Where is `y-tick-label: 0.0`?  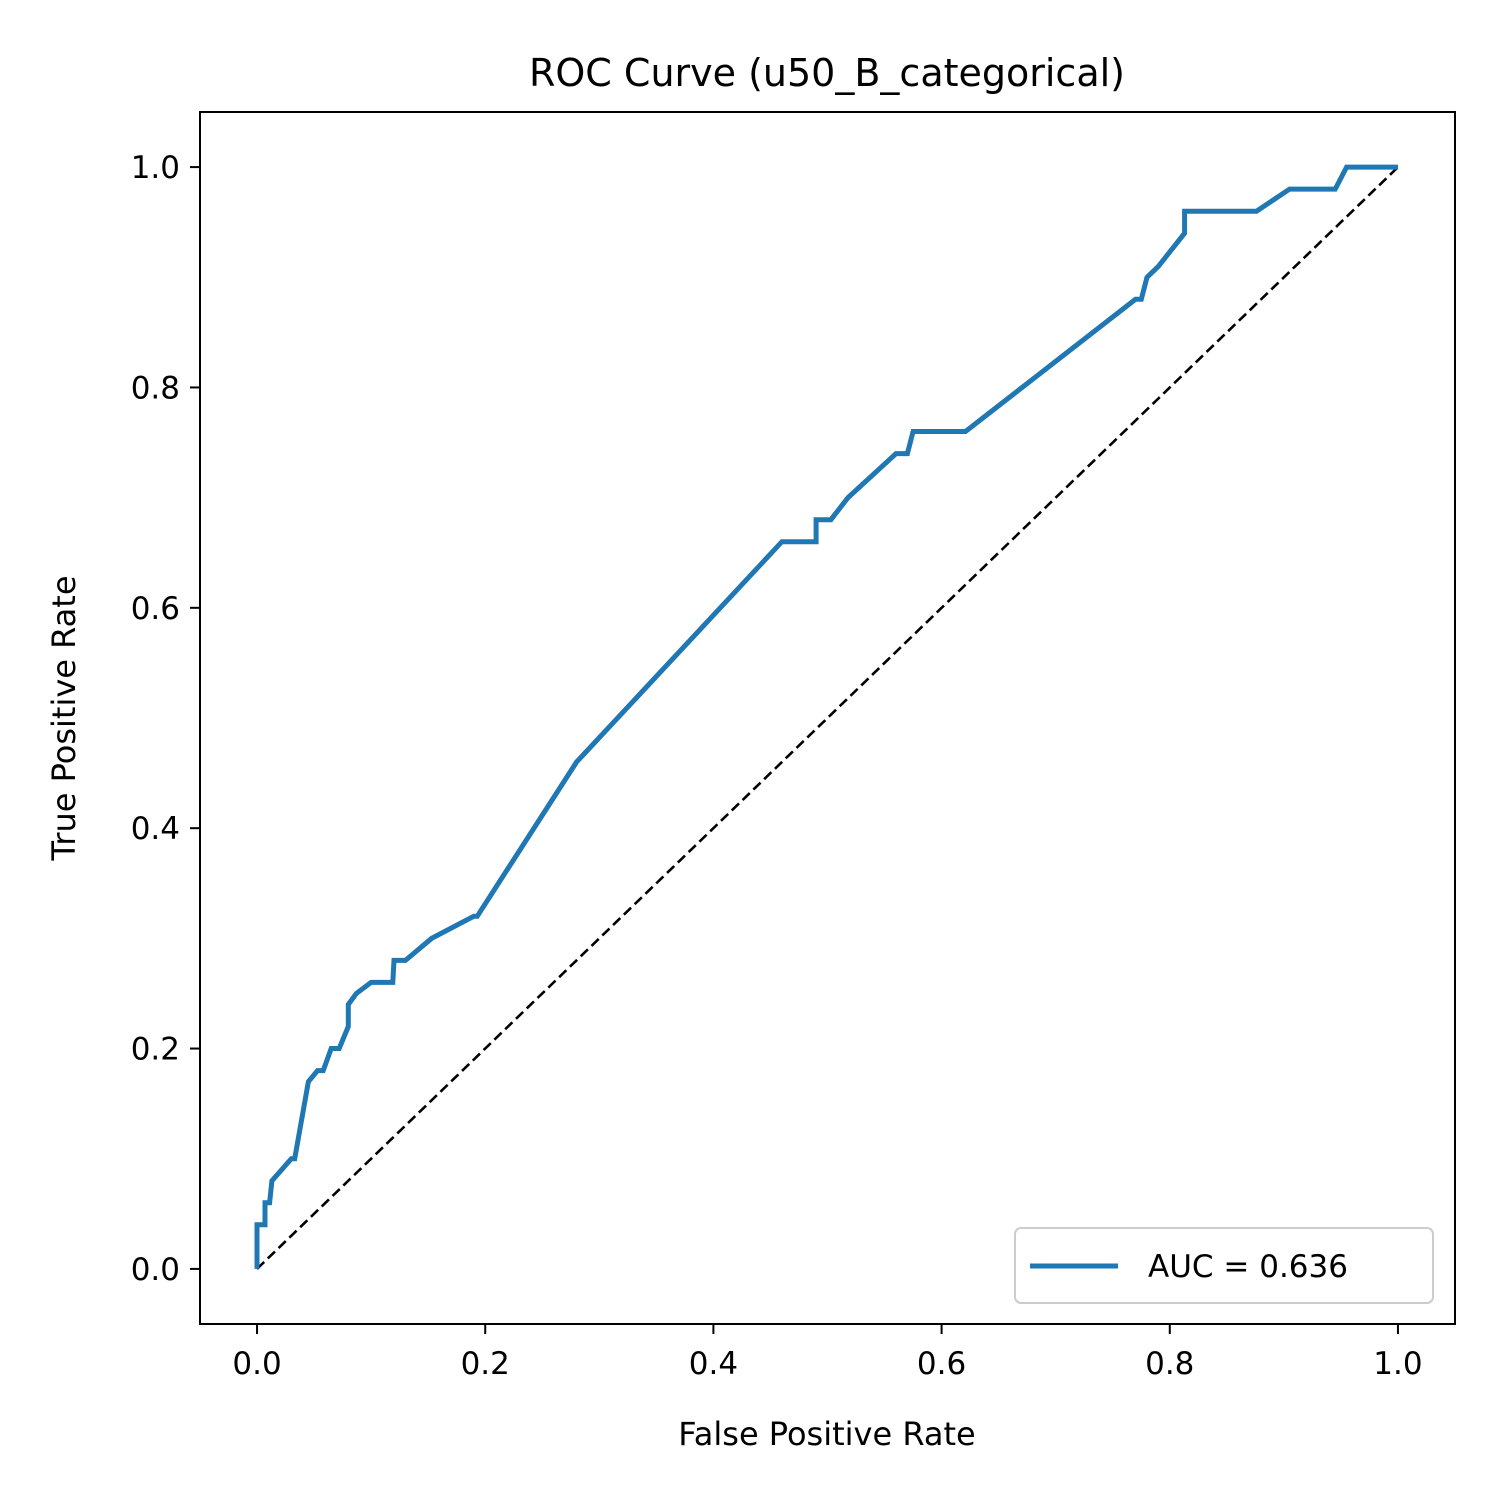
y-tick-label: 0.0 is located at coordinates (155, 1270).